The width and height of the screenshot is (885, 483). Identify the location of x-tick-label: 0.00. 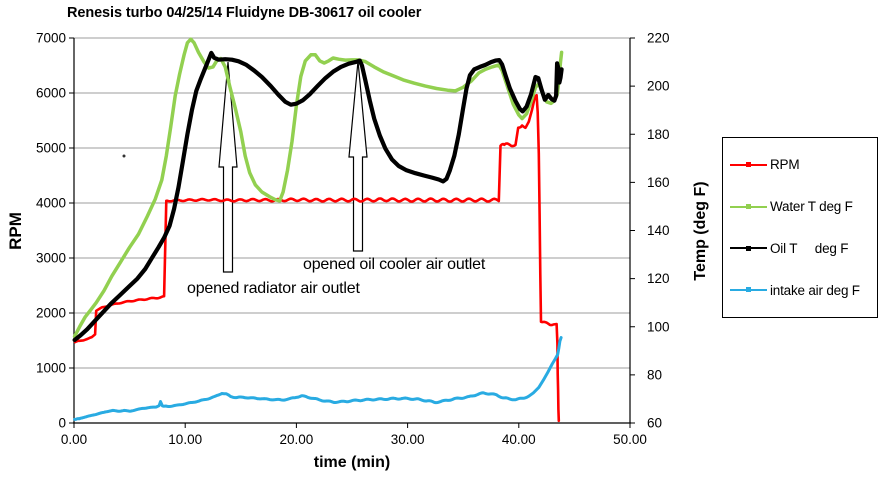
(74, 439).